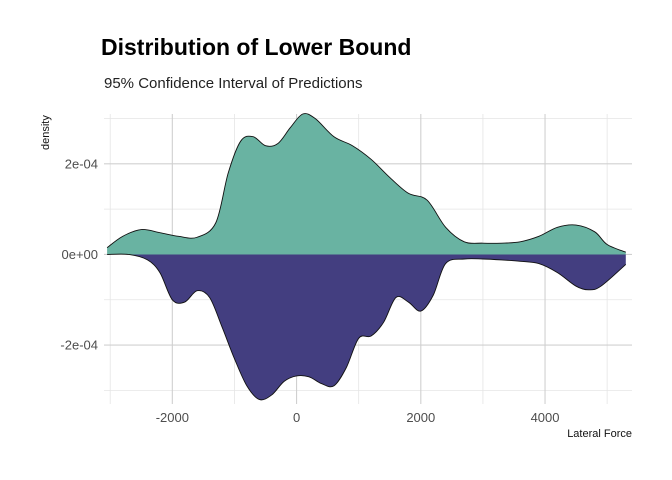 This screenshot has width=672, height=480. What do you see at coordinates (172, 417) in the screenshot?
I see `x-tick-label: -2000` at bounding box center [172, 417].